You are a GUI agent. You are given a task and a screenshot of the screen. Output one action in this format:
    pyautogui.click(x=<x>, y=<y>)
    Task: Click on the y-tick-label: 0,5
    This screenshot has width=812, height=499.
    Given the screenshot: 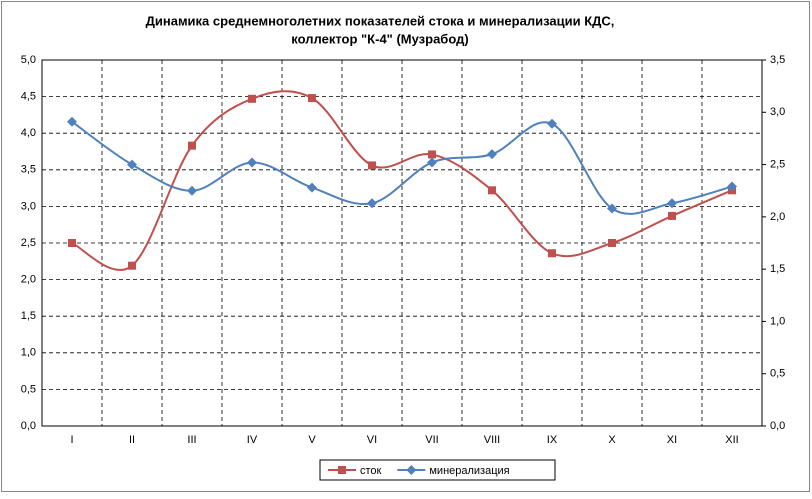 What is the action you would take?
    pyautogui.click(x=28, y=389)
    